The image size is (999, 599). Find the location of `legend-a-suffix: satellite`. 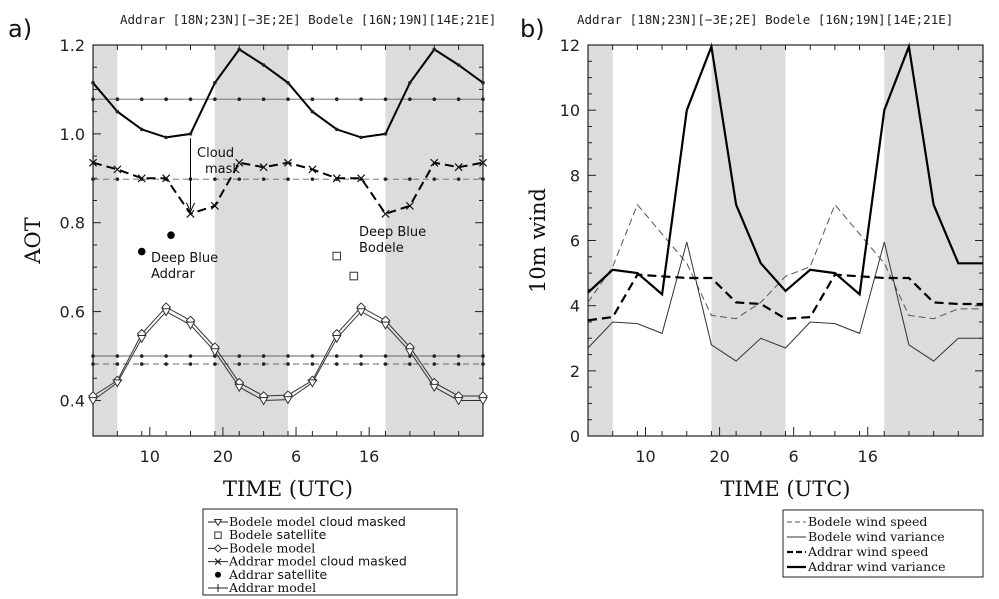

legend-a-suffix: satellite is located at coordinates (300, 574).